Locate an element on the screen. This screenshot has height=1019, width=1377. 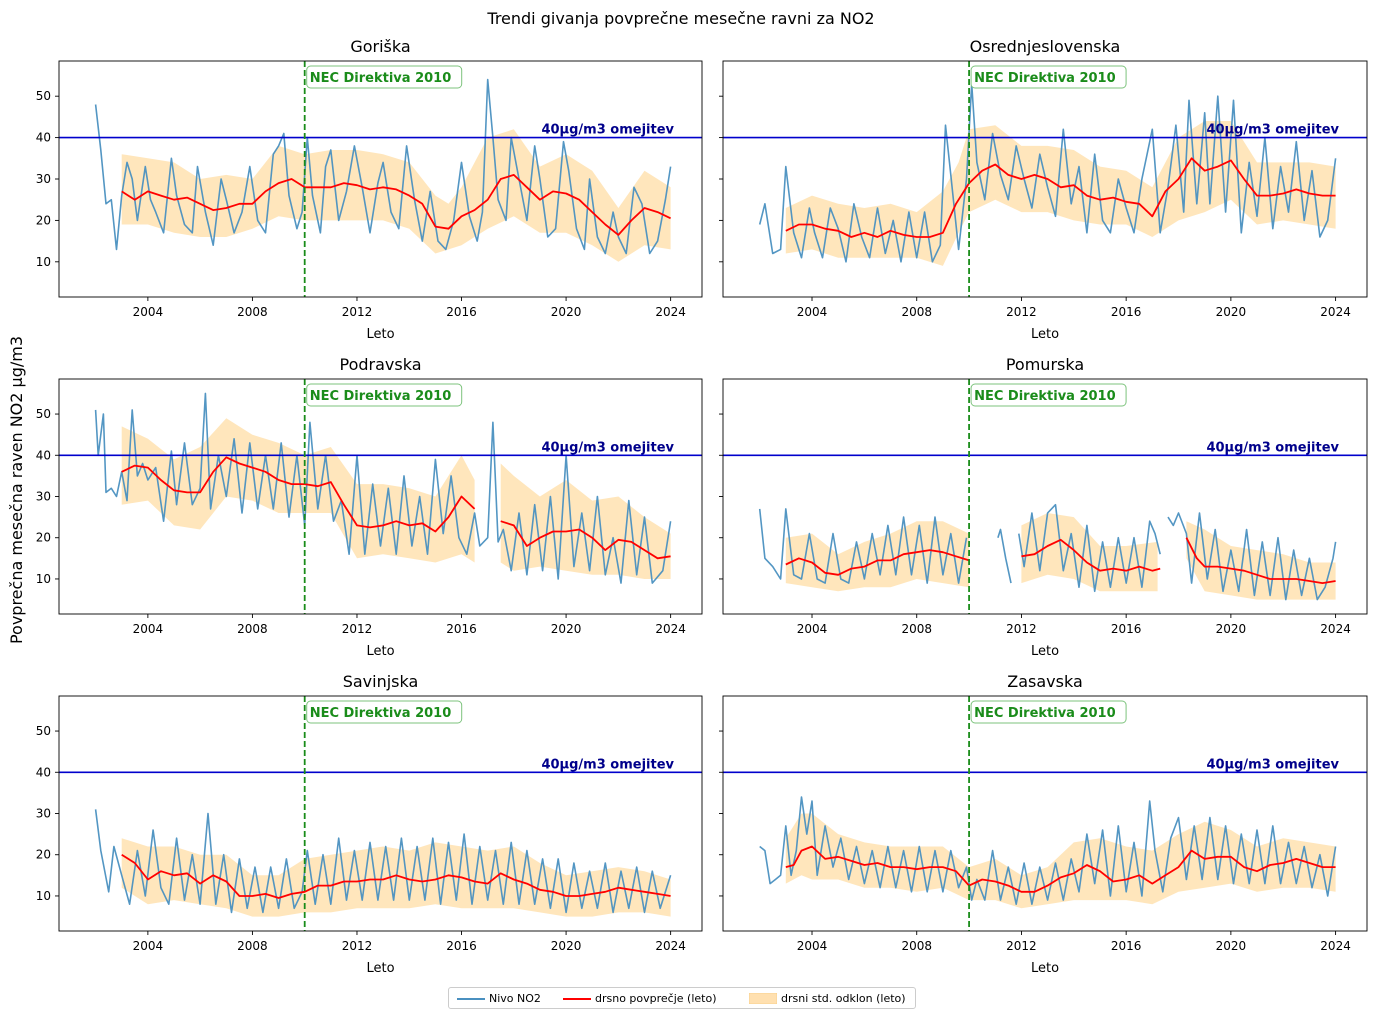
panel-title: Goriška is located at coordinates (380, 46).